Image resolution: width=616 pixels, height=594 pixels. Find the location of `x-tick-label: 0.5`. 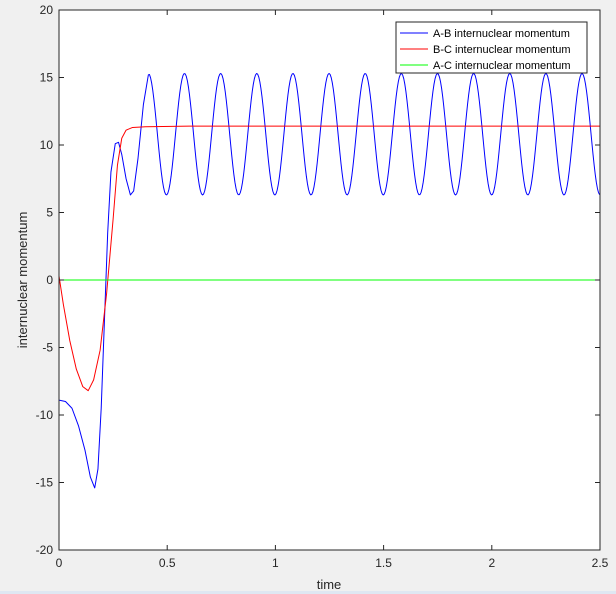

x-tick-label: 0.5 is located at coordinates (167, 563).